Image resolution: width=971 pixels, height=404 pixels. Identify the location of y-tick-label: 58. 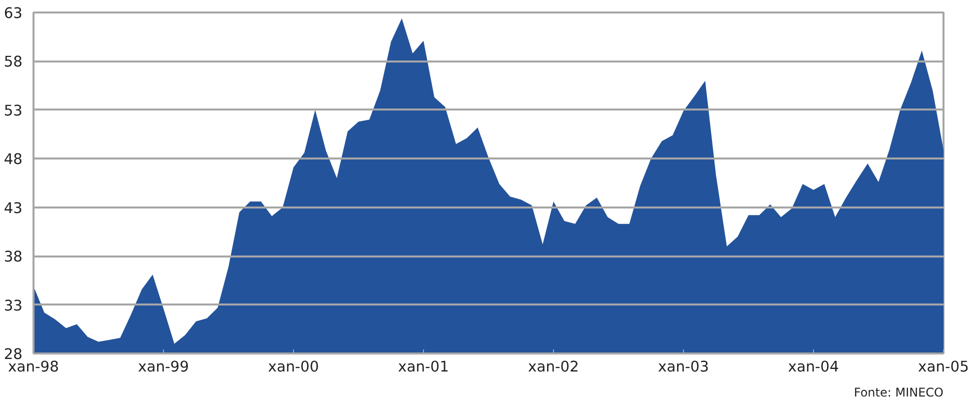
(13, 62).